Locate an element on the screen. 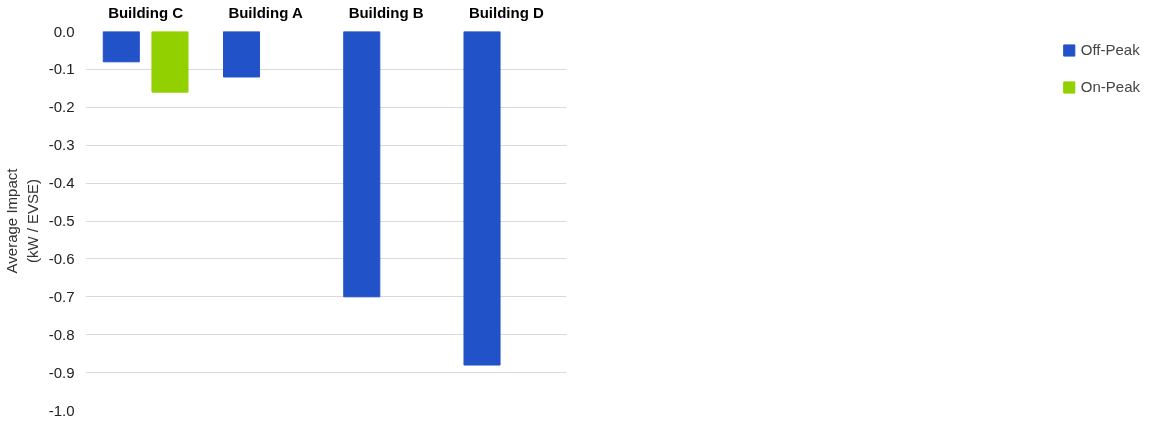  y-tick-label: -0.7 is located at coordinates (61, 296).